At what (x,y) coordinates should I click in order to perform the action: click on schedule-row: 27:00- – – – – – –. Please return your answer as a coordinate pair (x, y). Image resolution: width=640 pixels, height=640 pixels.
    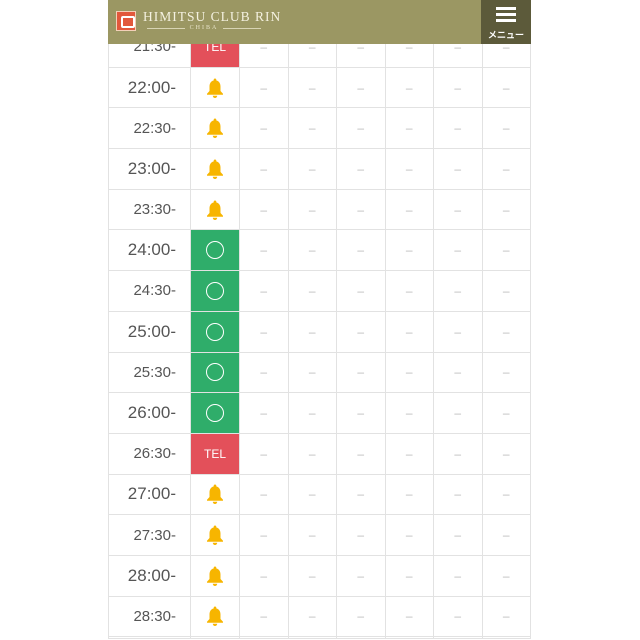
    Looking at the image, I should click on (319, 494).